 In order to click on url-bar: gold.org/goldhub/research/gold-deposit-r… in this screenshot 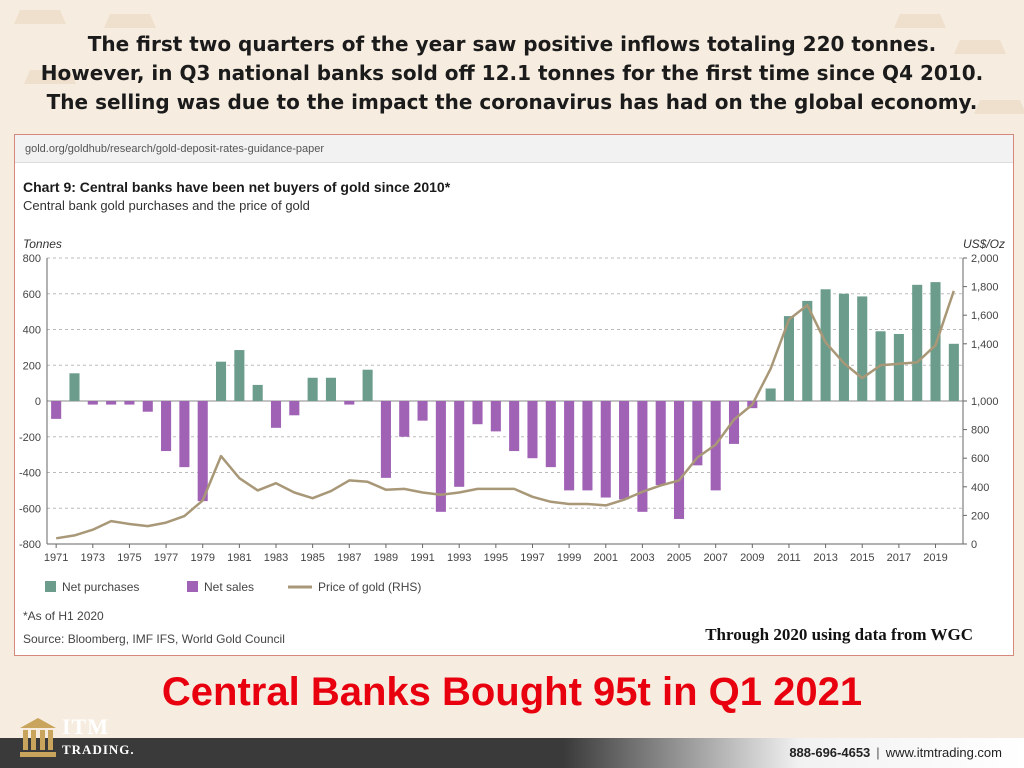, I will do `click(514, 149)`.